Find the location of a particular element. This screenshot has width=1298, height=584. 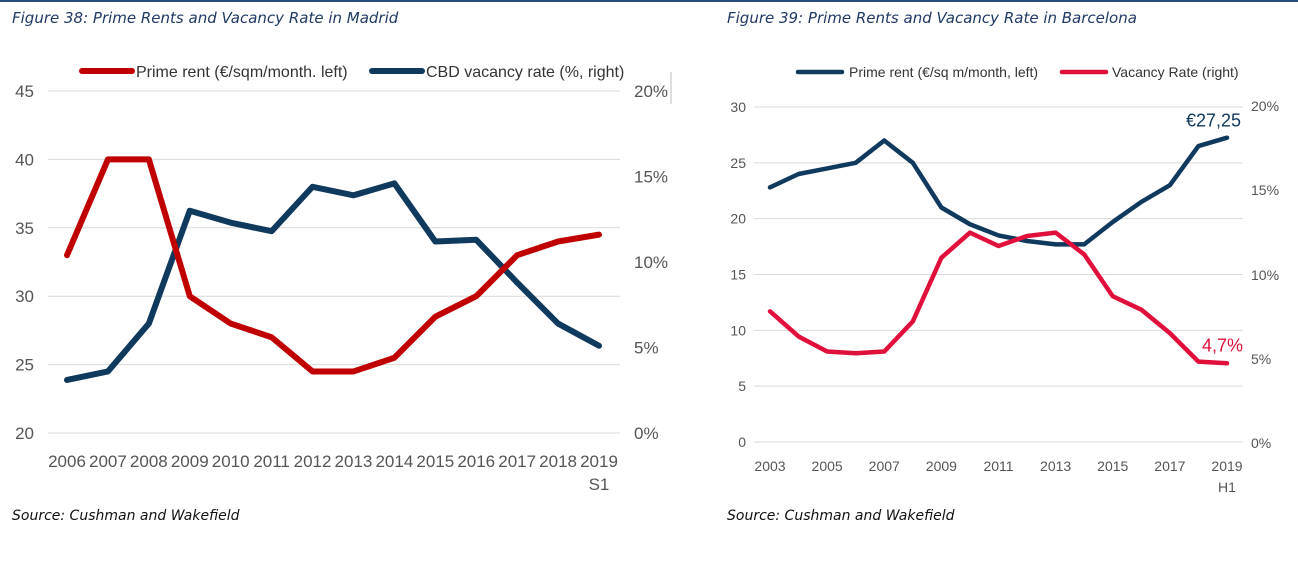

barcelona-x-tick-label: 2007 is located at coordinates (884, 466).